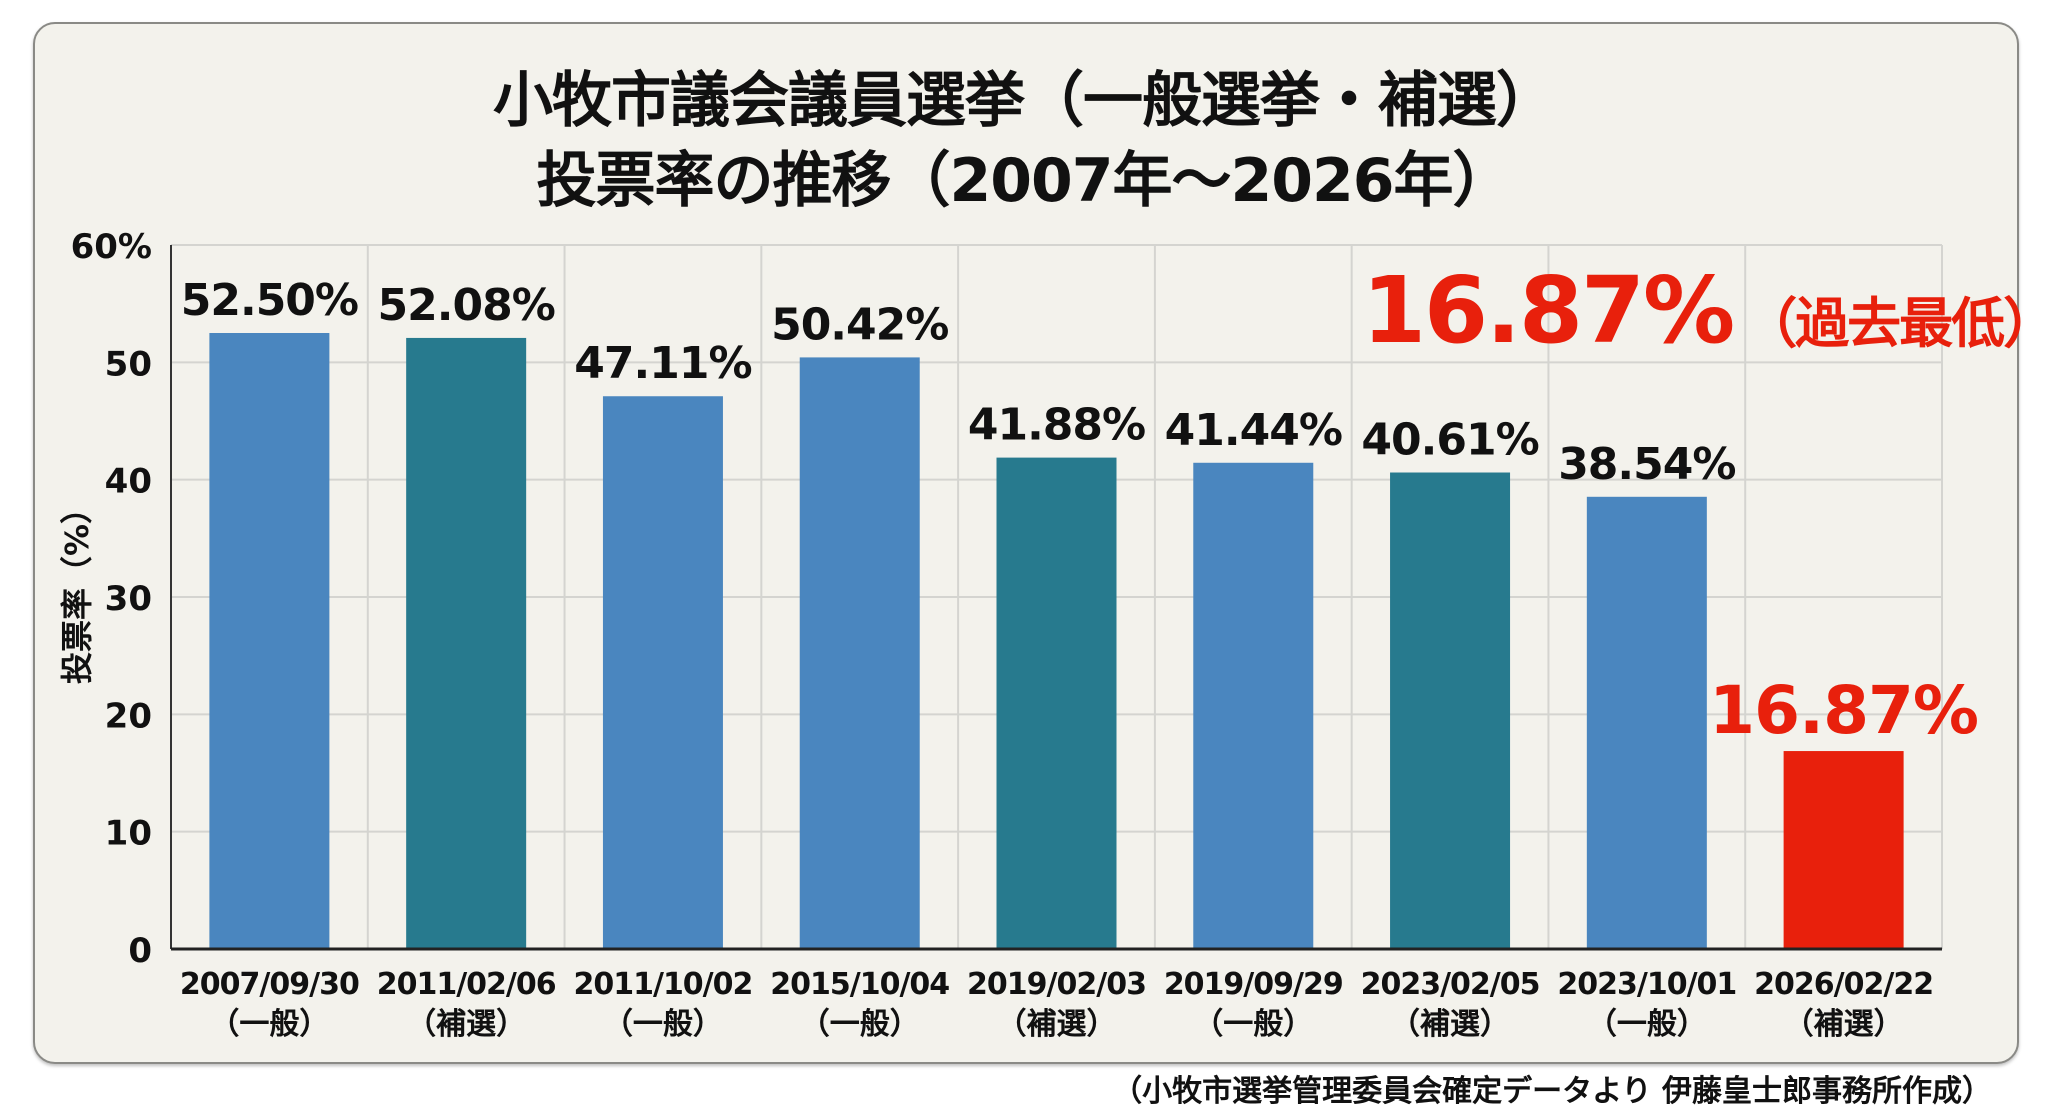  What do you see at coordinates (128, 364) in the screenshot?
I see `y-tick-label: 50` at bounding box center [128, 364].